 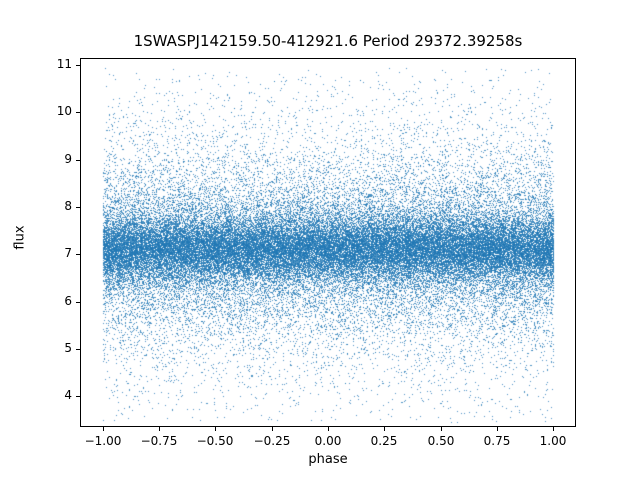 I want to click on x-tick-label: 0.75, so click(x=497, y=441).